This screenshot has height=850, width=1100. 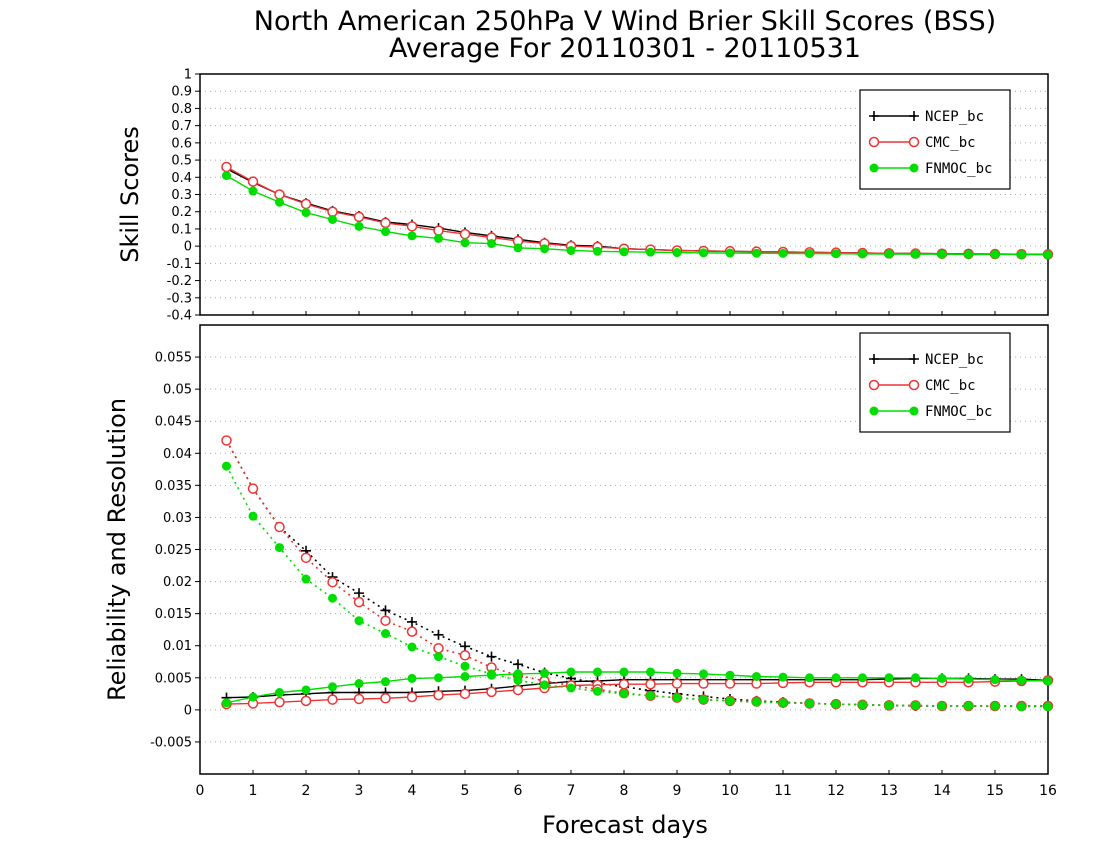 What do you see at coordinates (253, 791) in the screenshot?
I see `lower-xtick-label-1: 1` at bounding box center [253, 791].